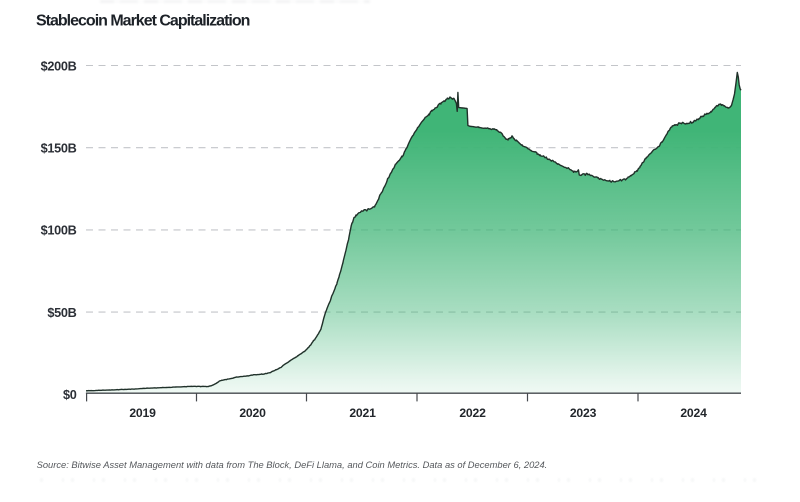 Image resolution: width=800 pixels, height=502 pixels. I want to click on svg-text: 2024, so click(693, 413).